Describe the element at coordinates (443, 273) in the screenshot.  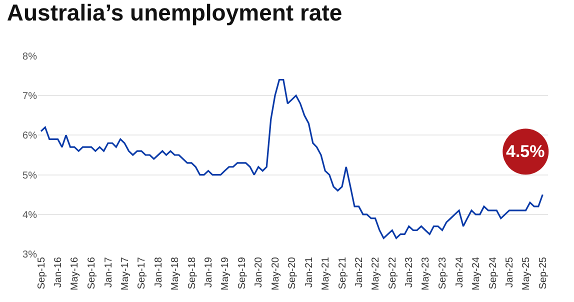
I see `x-tick-label: Sep-23` at that location.